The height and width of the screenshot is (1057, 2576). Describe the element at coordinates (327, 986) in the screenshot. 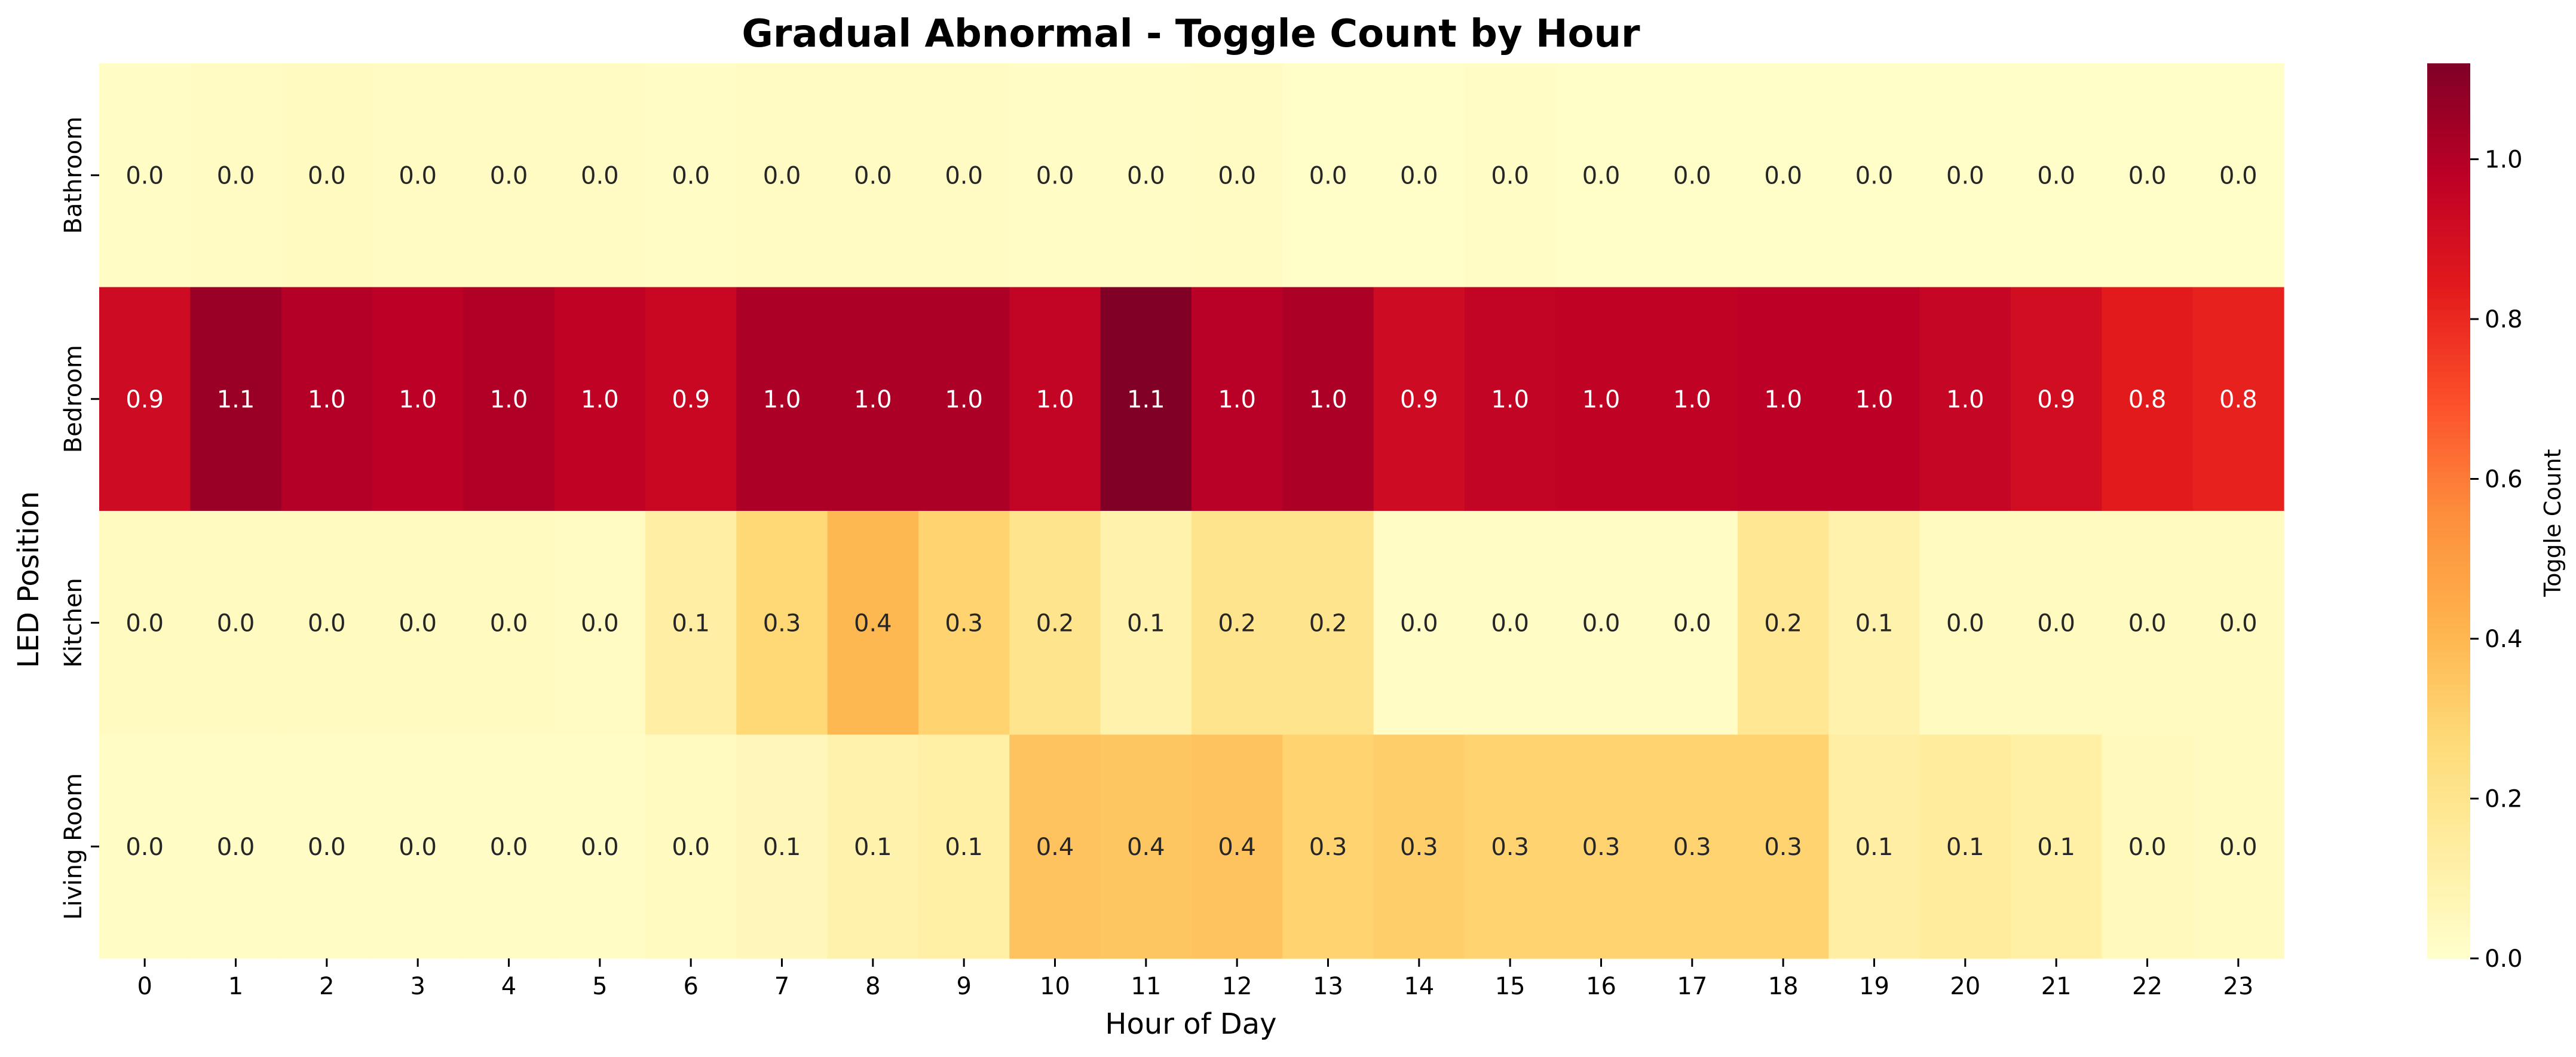

I see `x-tick-label: 2` at that location.